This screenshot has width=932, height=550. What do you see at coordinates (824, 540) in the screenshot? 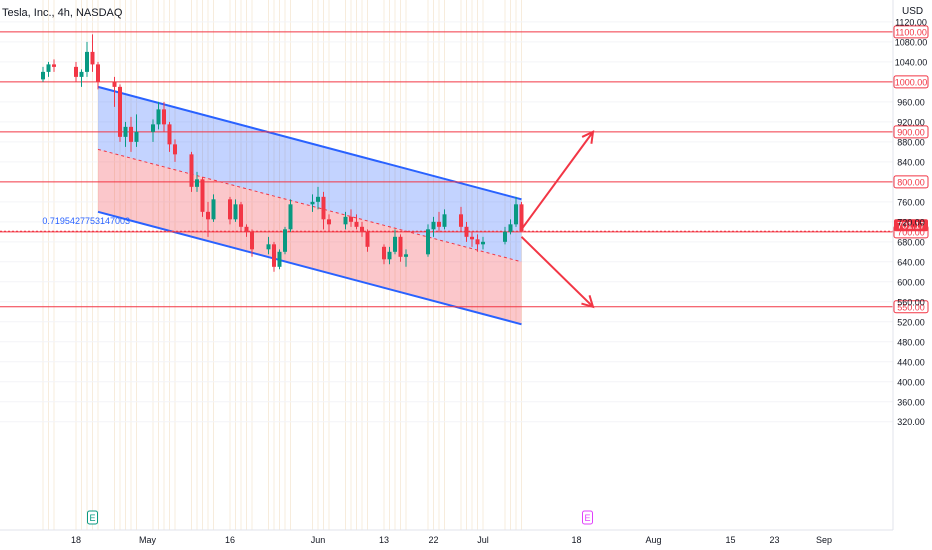
I see `time-tick-label: Sep` at bounding box center [824, 540].